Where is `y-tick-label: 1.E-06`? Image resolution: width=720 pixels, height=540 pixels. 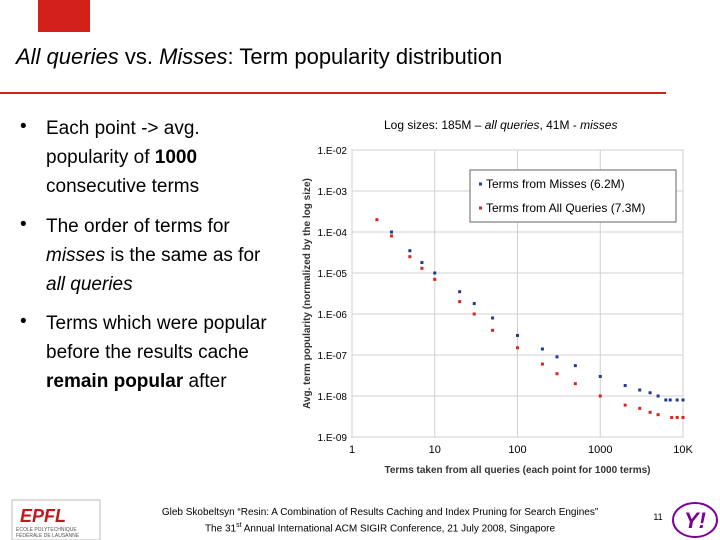
y-tick-label: 1.E-06 is located at coordinates (333, 315).